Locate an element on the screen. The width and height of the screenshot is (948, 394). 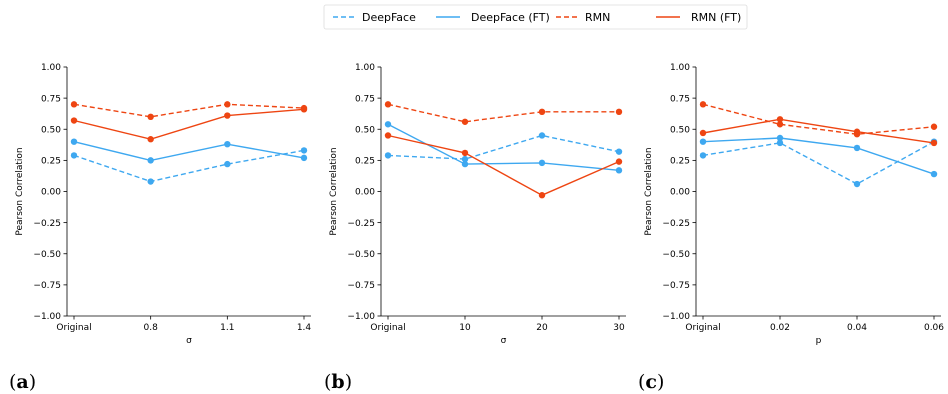
legend-frame is located at coordinates (535, 17).